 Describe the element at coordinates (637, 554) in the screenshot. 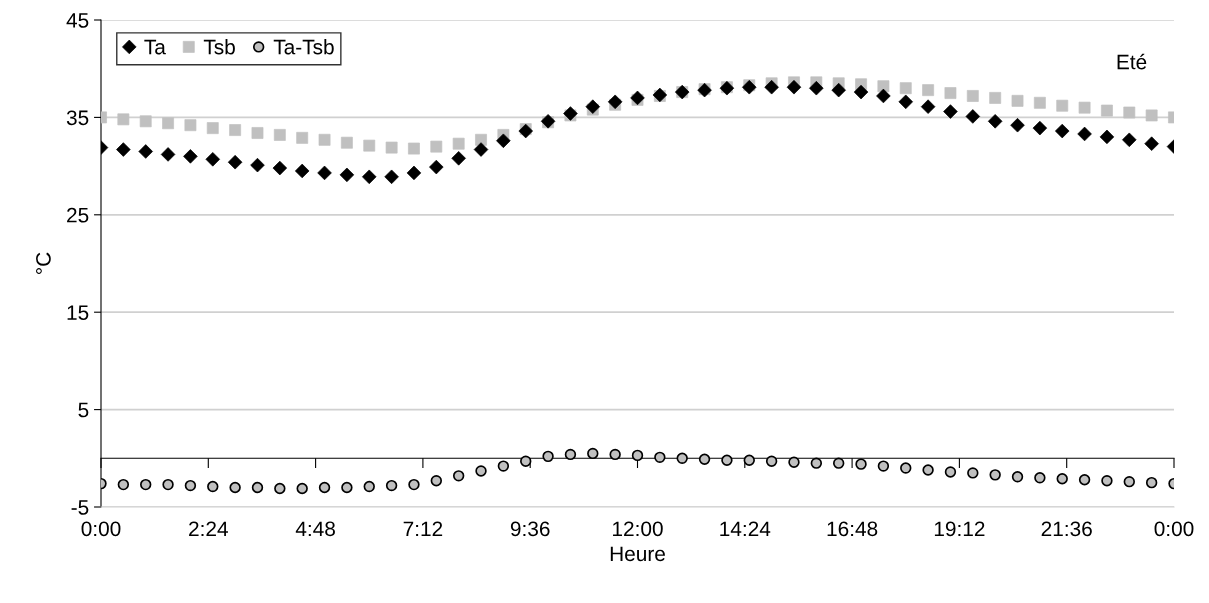

I see `x-axis-title: Heure` at that location.